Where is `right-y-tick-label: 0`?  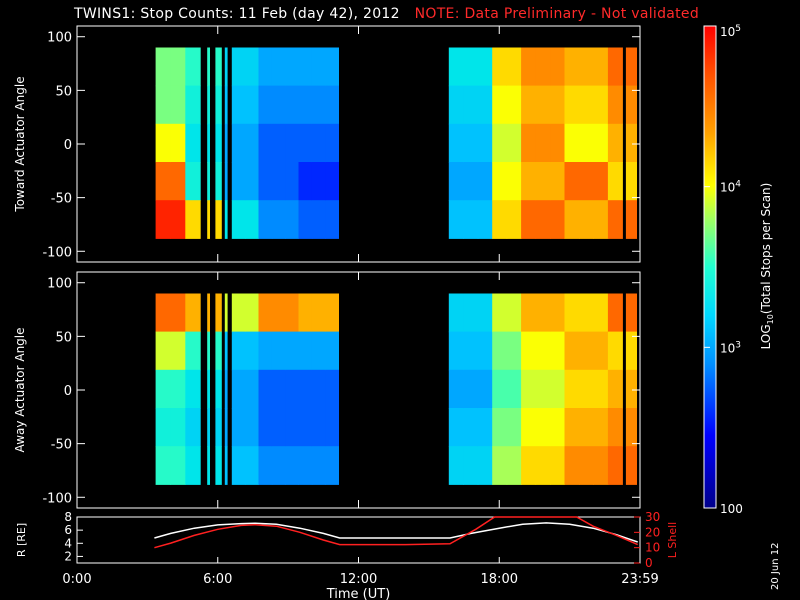 right-y-tick-label: 0 is located at coordinates (649, 563).